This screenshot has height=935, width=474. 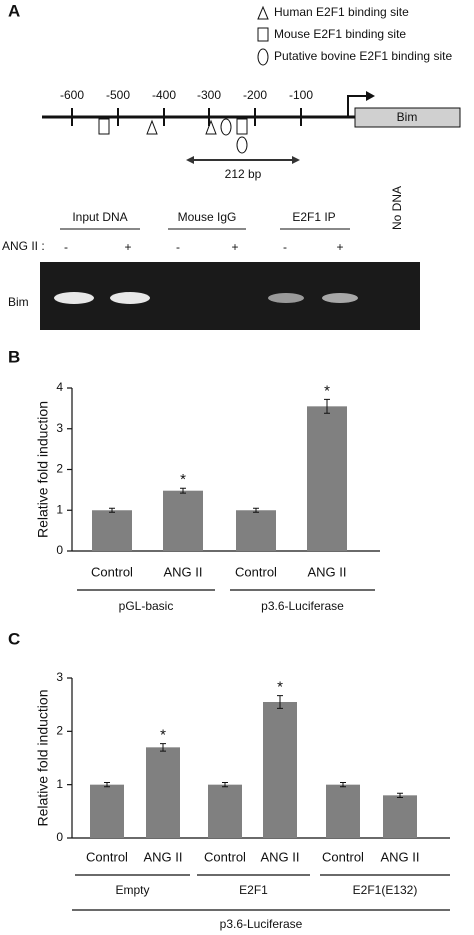 What do you see at coordinates (263, 57) in the screenshot?
I see `ellipse-icon` at bounding box center [263, 57].